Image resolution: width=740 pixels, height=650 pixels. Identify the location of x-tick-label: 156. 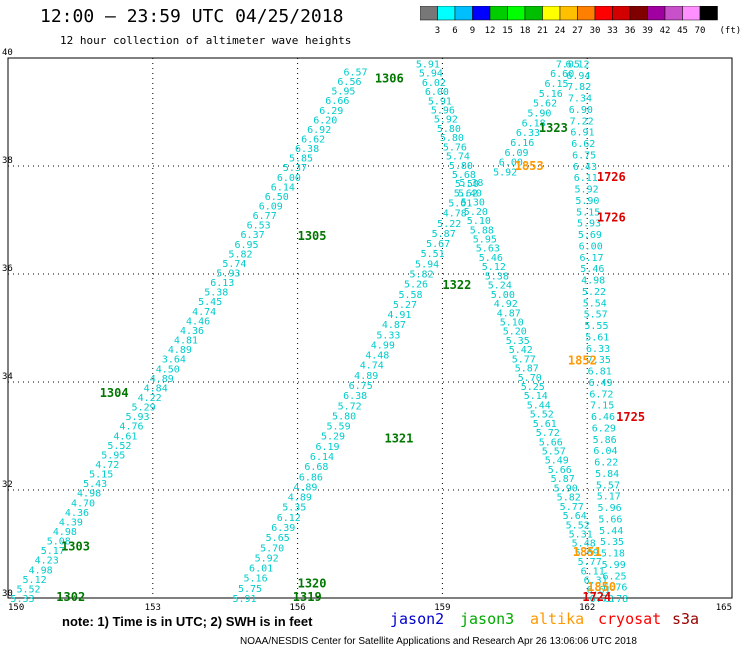
(297, 608).